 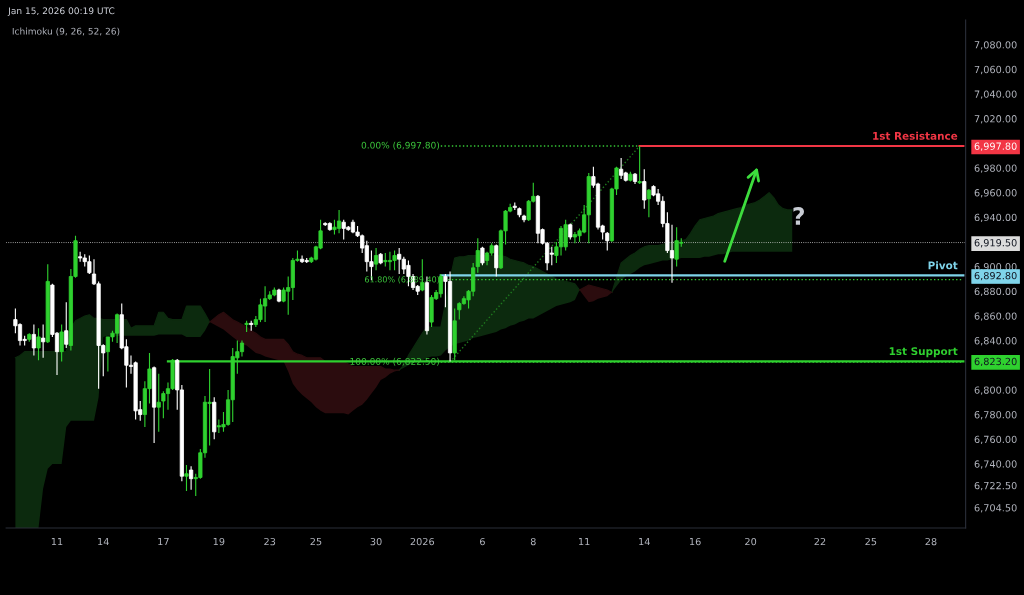 What do you see at coordinates (820, 541) in the screenshot?
I see `x-tick-label: 22` at bounding box center [820, 541].